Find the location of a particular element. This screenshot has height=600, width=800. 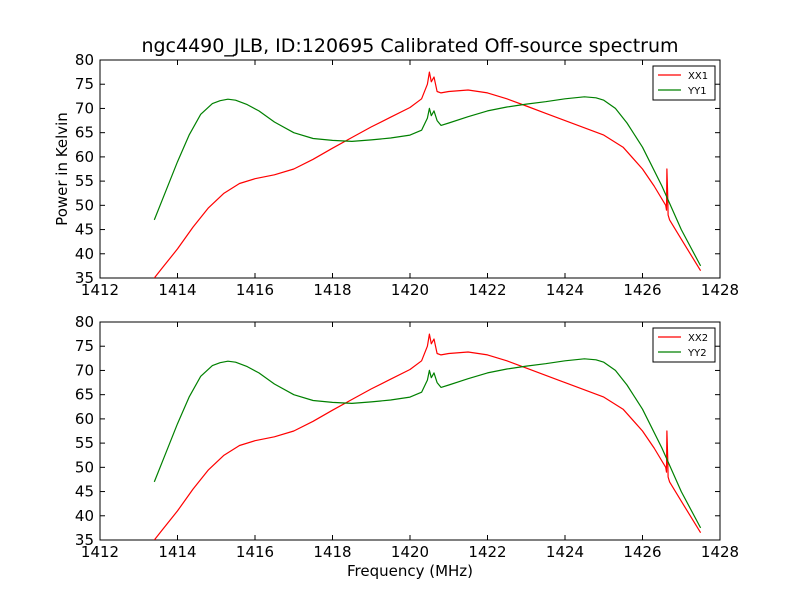

legend-label-yy2: YY2 is located at coordinates (697, 353).